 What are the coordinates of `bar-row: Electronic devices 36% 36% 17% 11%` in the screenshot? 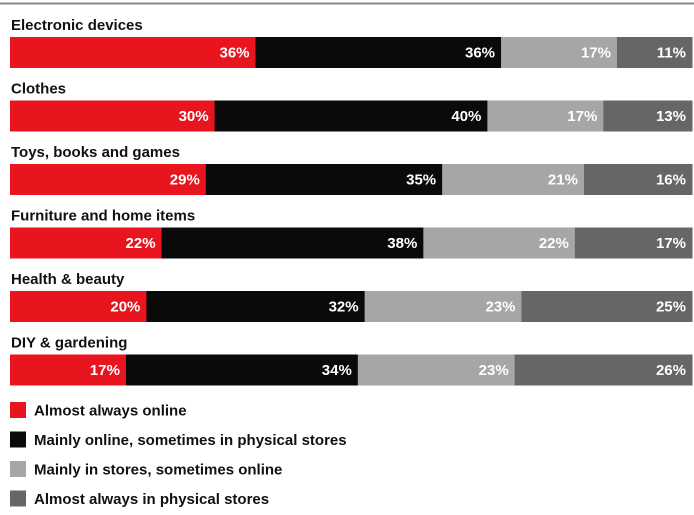 It's located at (351, 42).